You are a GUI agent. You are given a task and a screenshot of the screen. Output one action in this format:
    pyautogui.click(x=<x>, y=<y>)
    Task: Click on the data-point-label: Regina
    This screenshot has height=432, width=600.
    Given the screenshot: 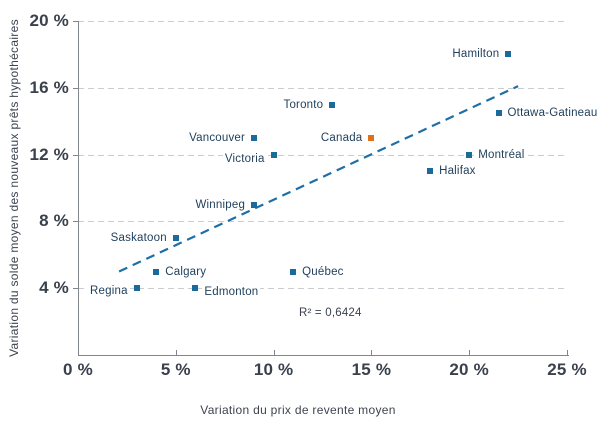 What is the action you would take?
    pyautogui.click(x=109, y=291)
    